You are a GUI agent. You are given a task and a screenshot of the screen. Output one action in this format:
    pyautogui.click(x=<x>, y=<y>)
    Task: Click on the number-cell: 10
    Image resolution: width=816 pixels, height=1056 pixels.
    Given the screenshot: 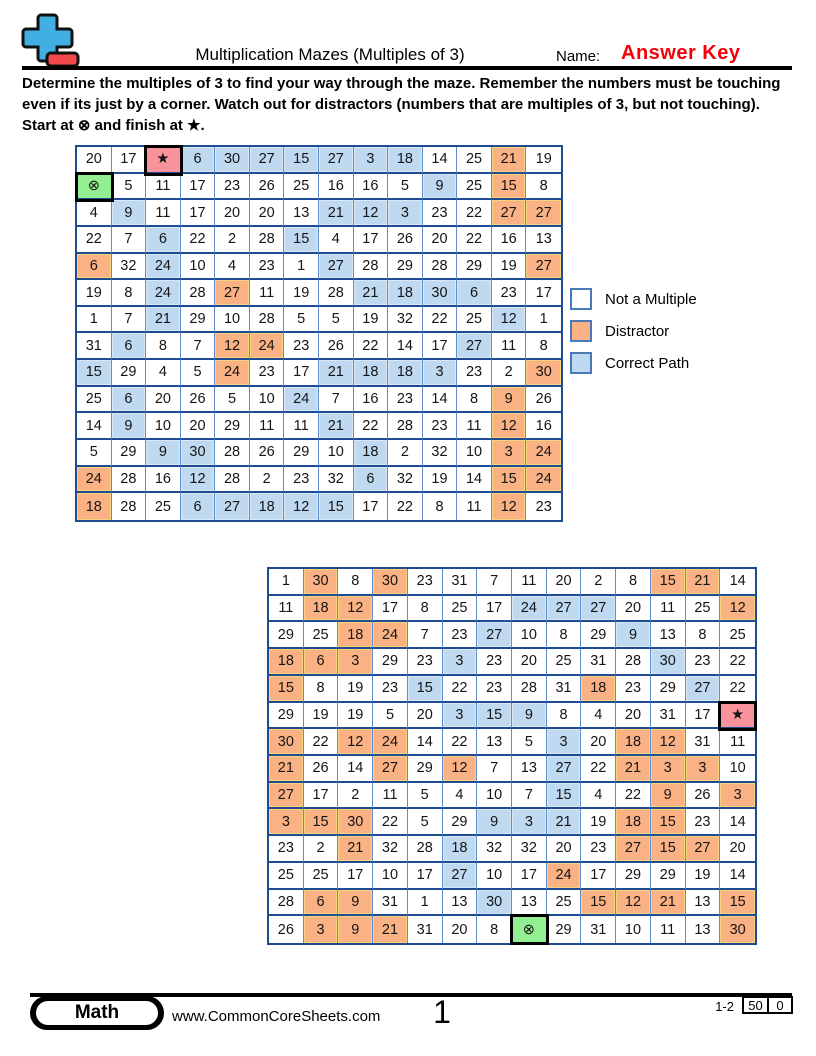 What is the action you would take?
    pyautogui.click(x=494, y=876)
    